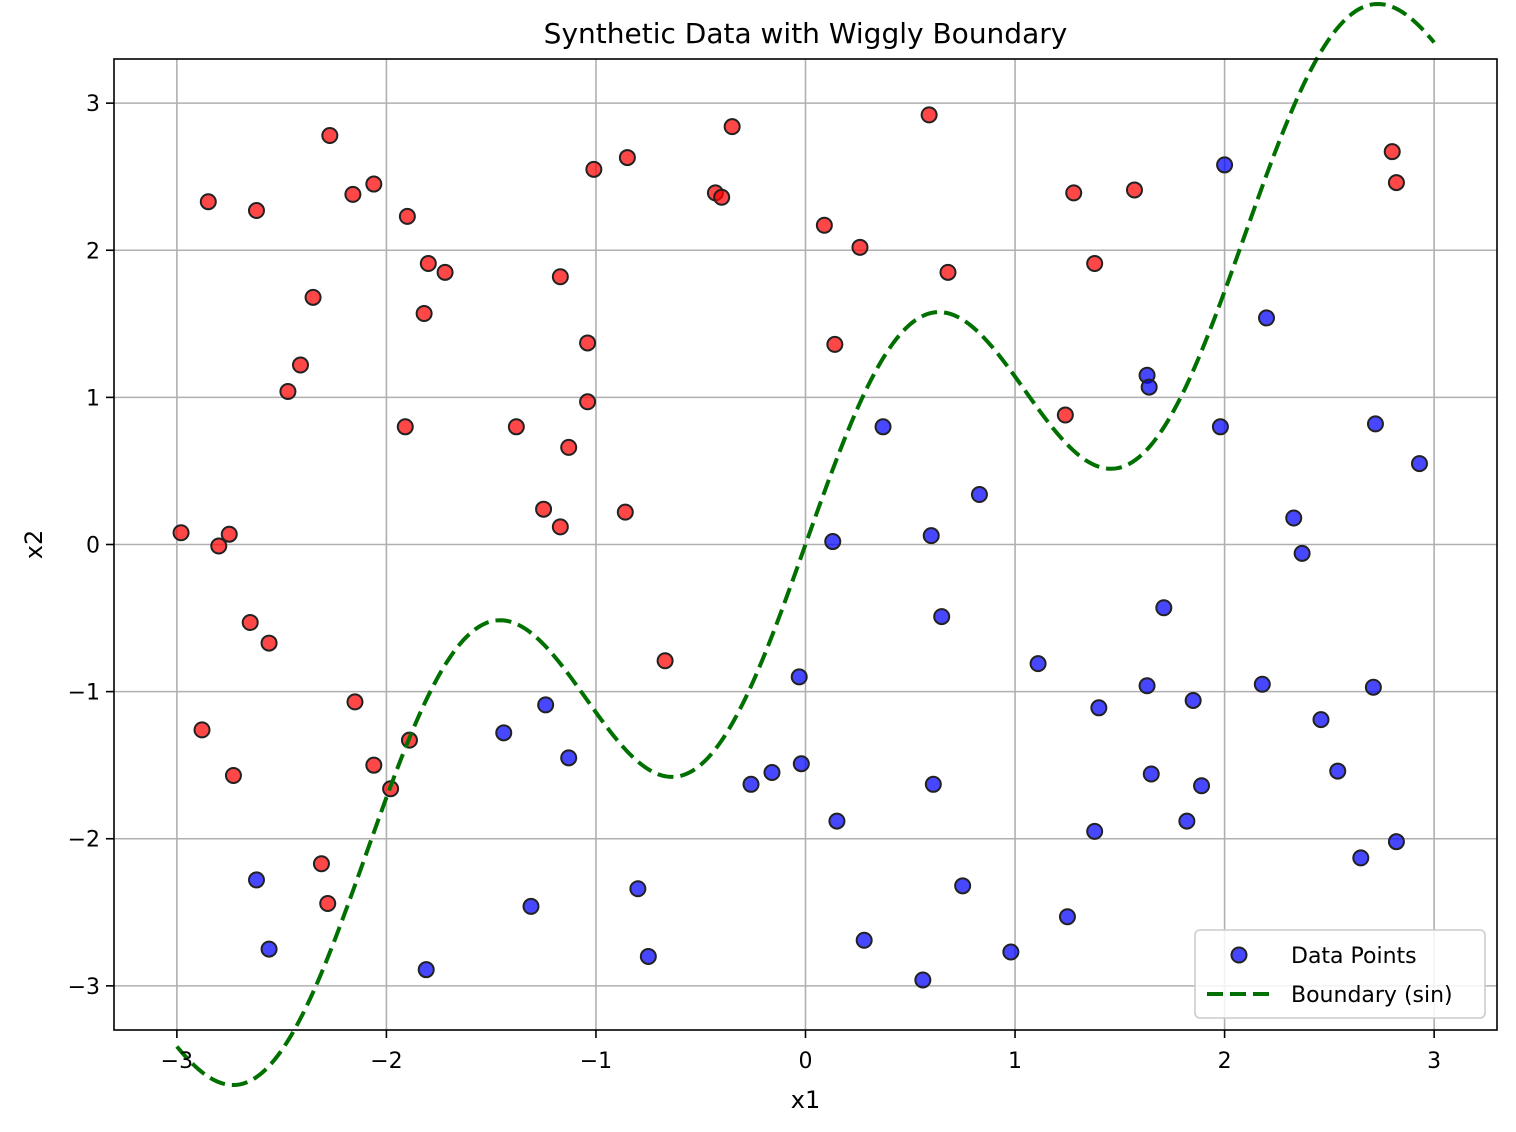  I want to click on x-axis-label: x1, so click(805, 1100).